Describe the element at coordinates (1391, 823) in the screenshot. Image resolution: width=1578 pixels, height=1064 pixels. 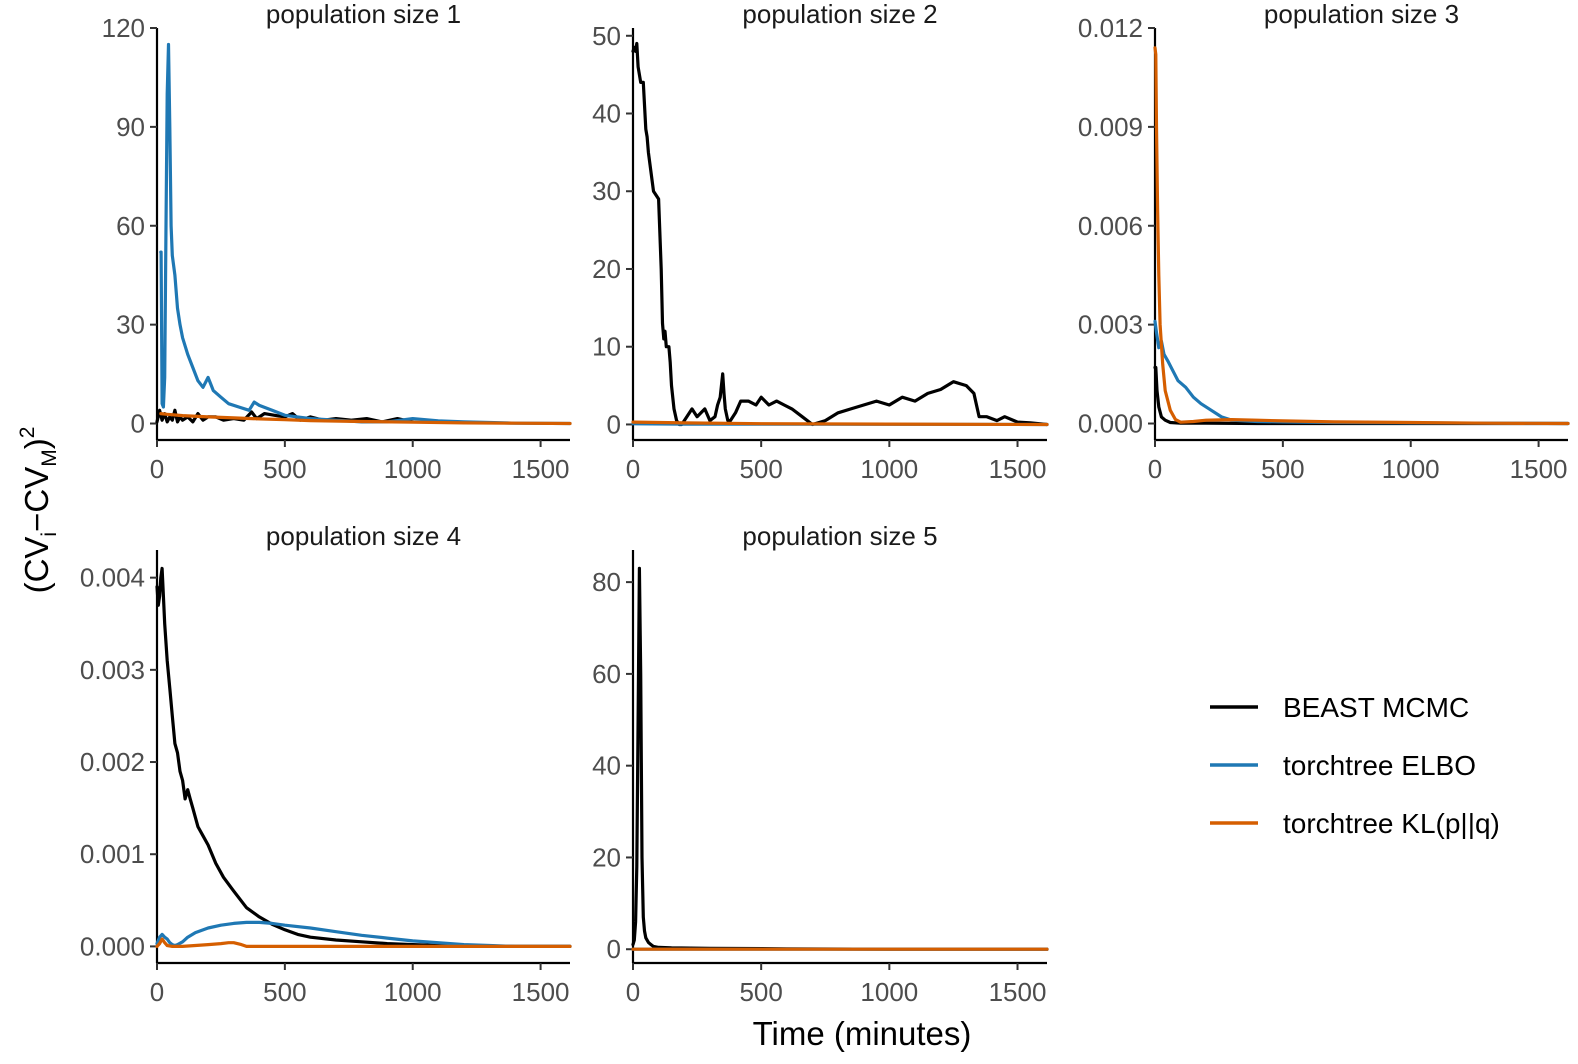
I see `legend-label: torchtree KL(p||q)` at that location.